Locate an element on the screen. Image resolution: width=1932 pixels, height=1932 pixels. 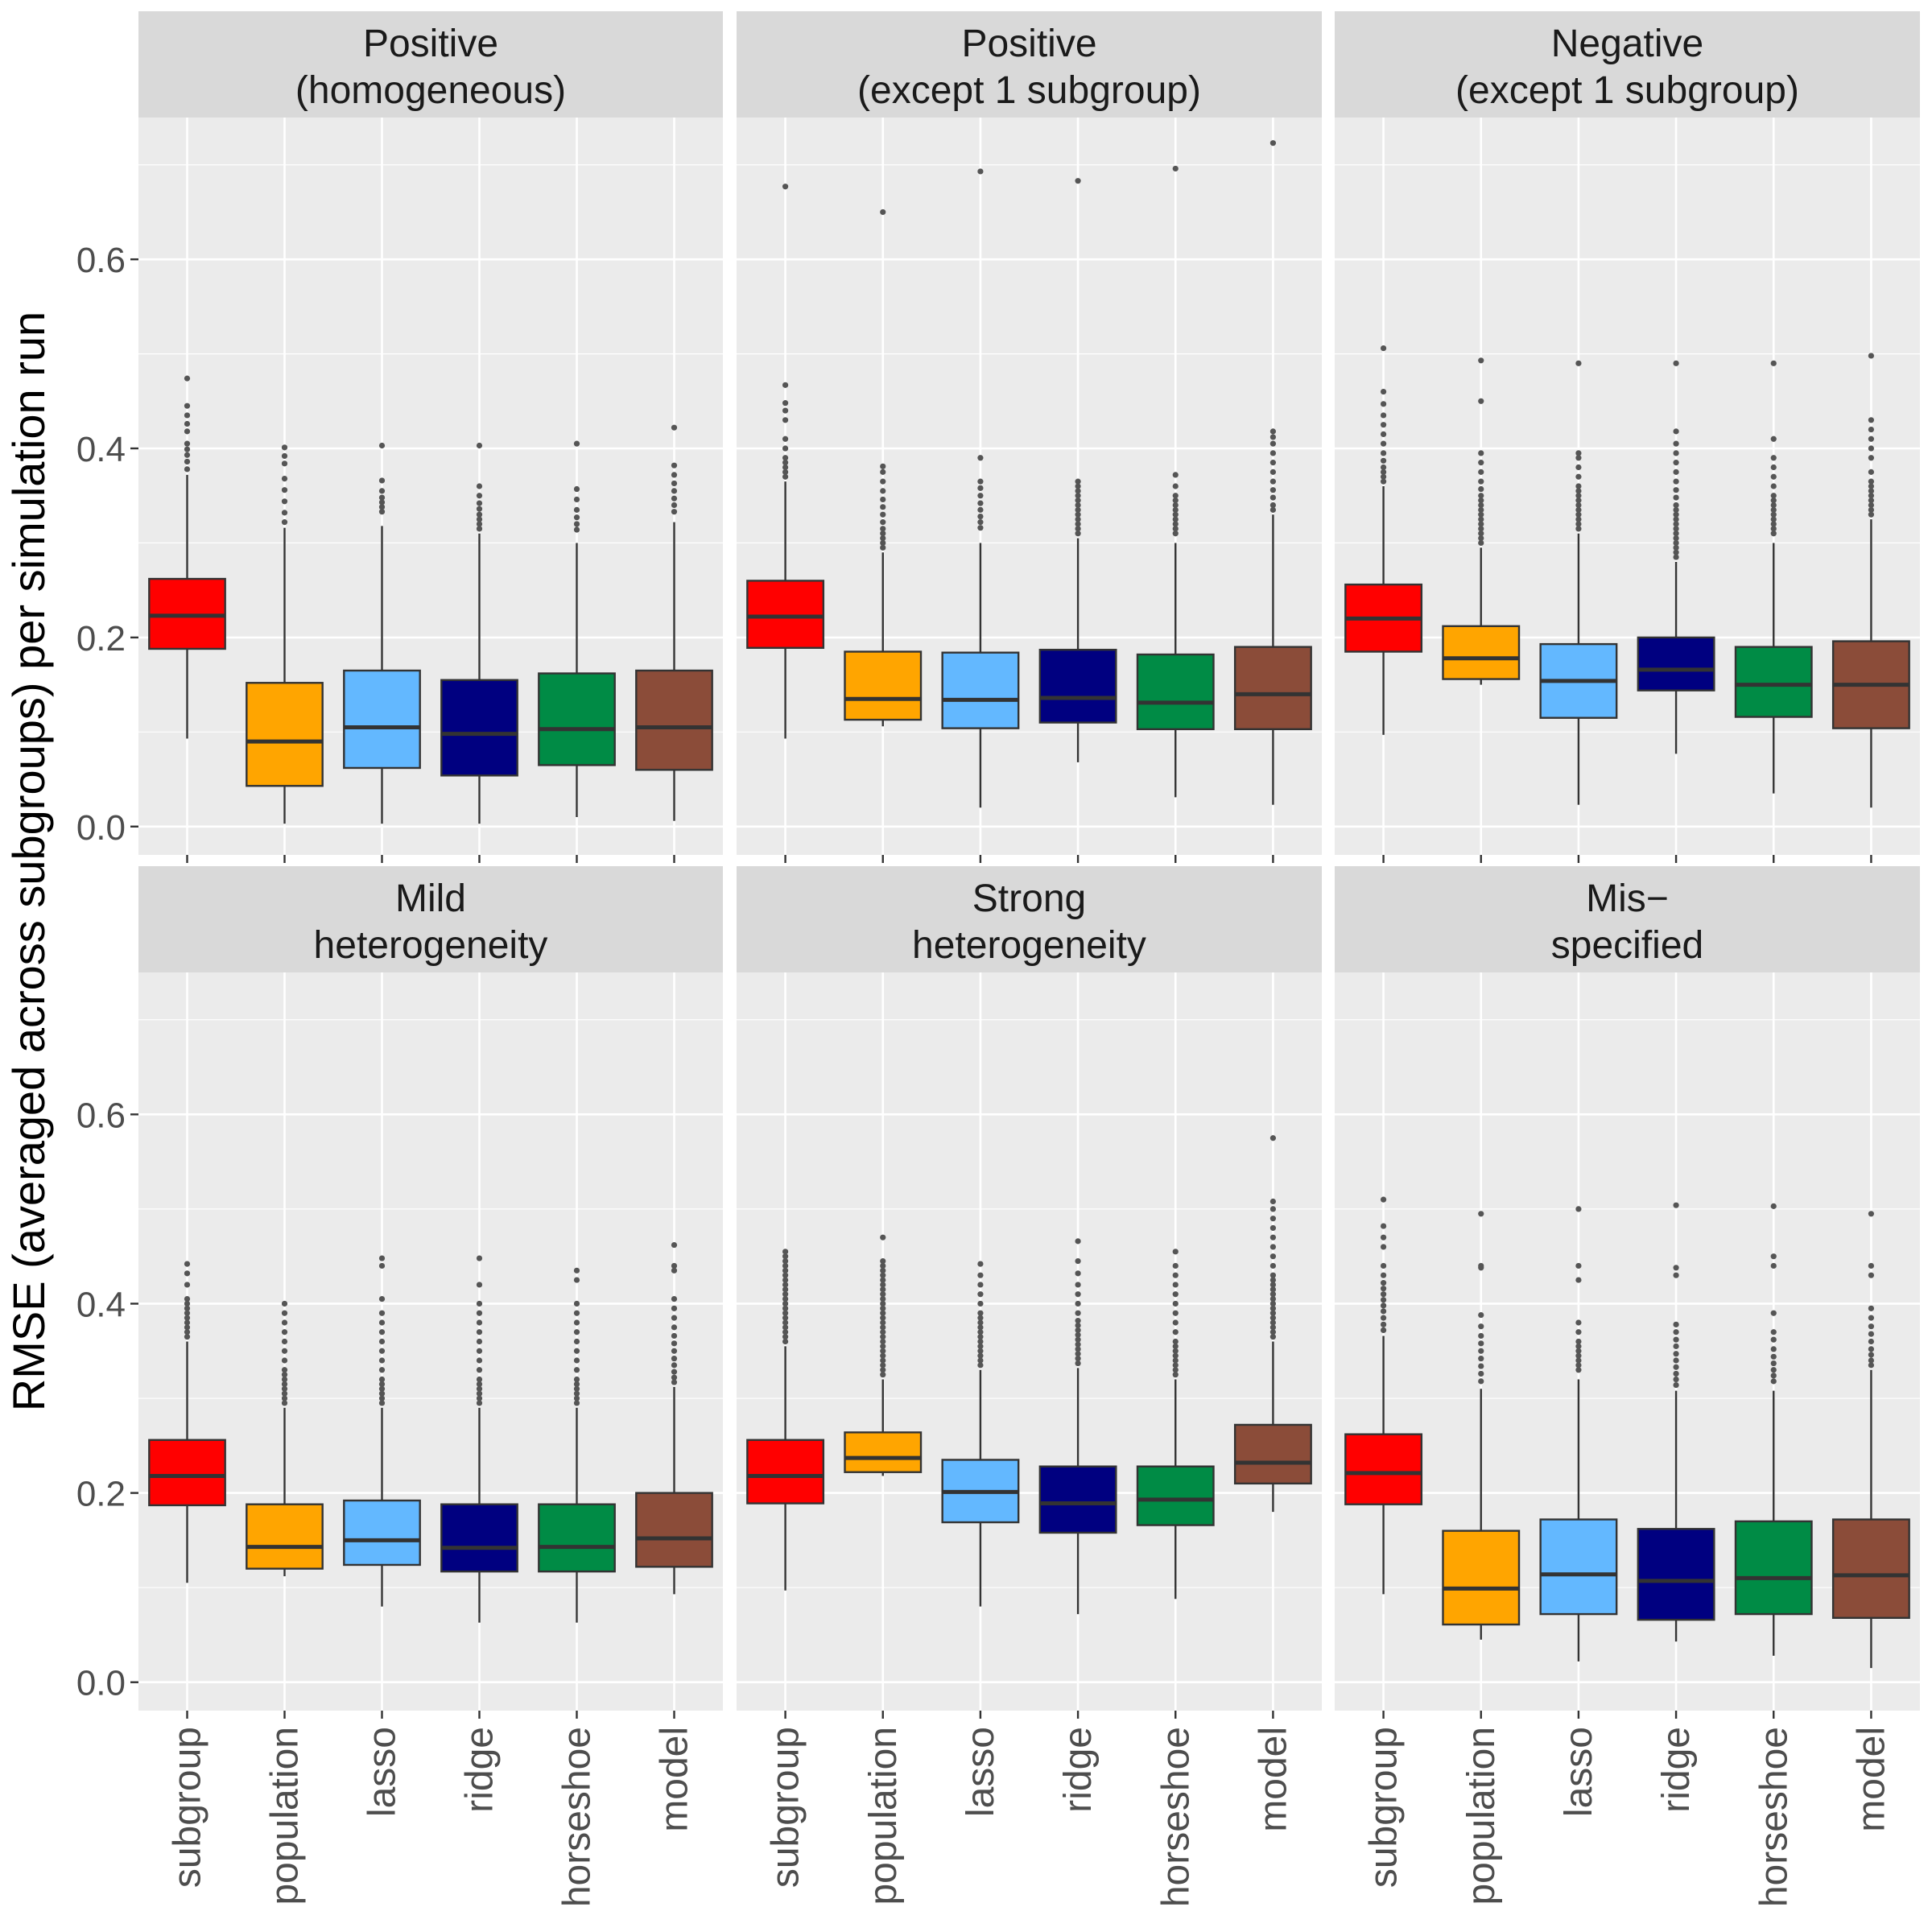
box-horseshoe is located at coordinates (577, 629).